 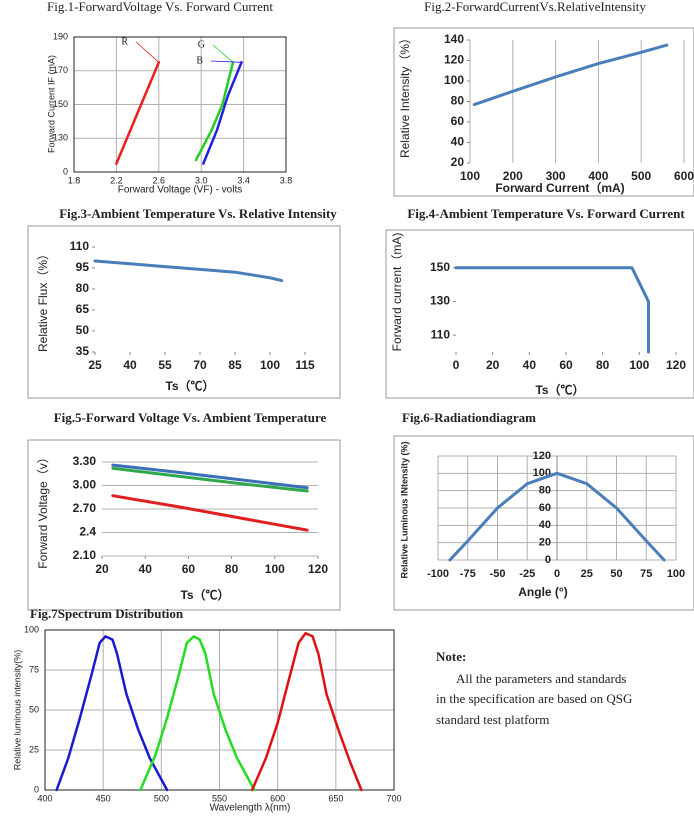 I want to click on series-label: G, so click(x=201, y=44).